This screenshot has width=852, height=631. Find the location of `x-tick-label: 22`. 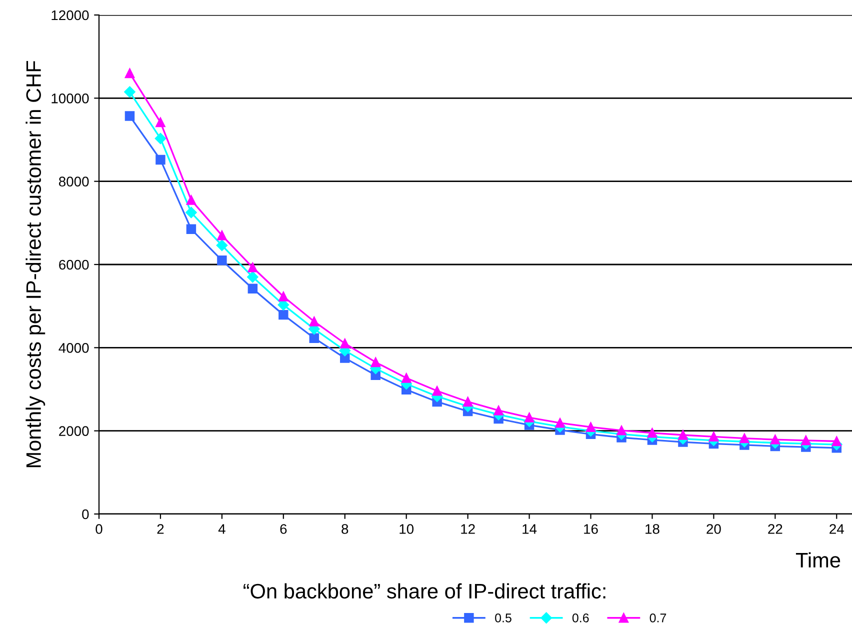

x-tick-label: 22 is located at coordinates (775, 529).